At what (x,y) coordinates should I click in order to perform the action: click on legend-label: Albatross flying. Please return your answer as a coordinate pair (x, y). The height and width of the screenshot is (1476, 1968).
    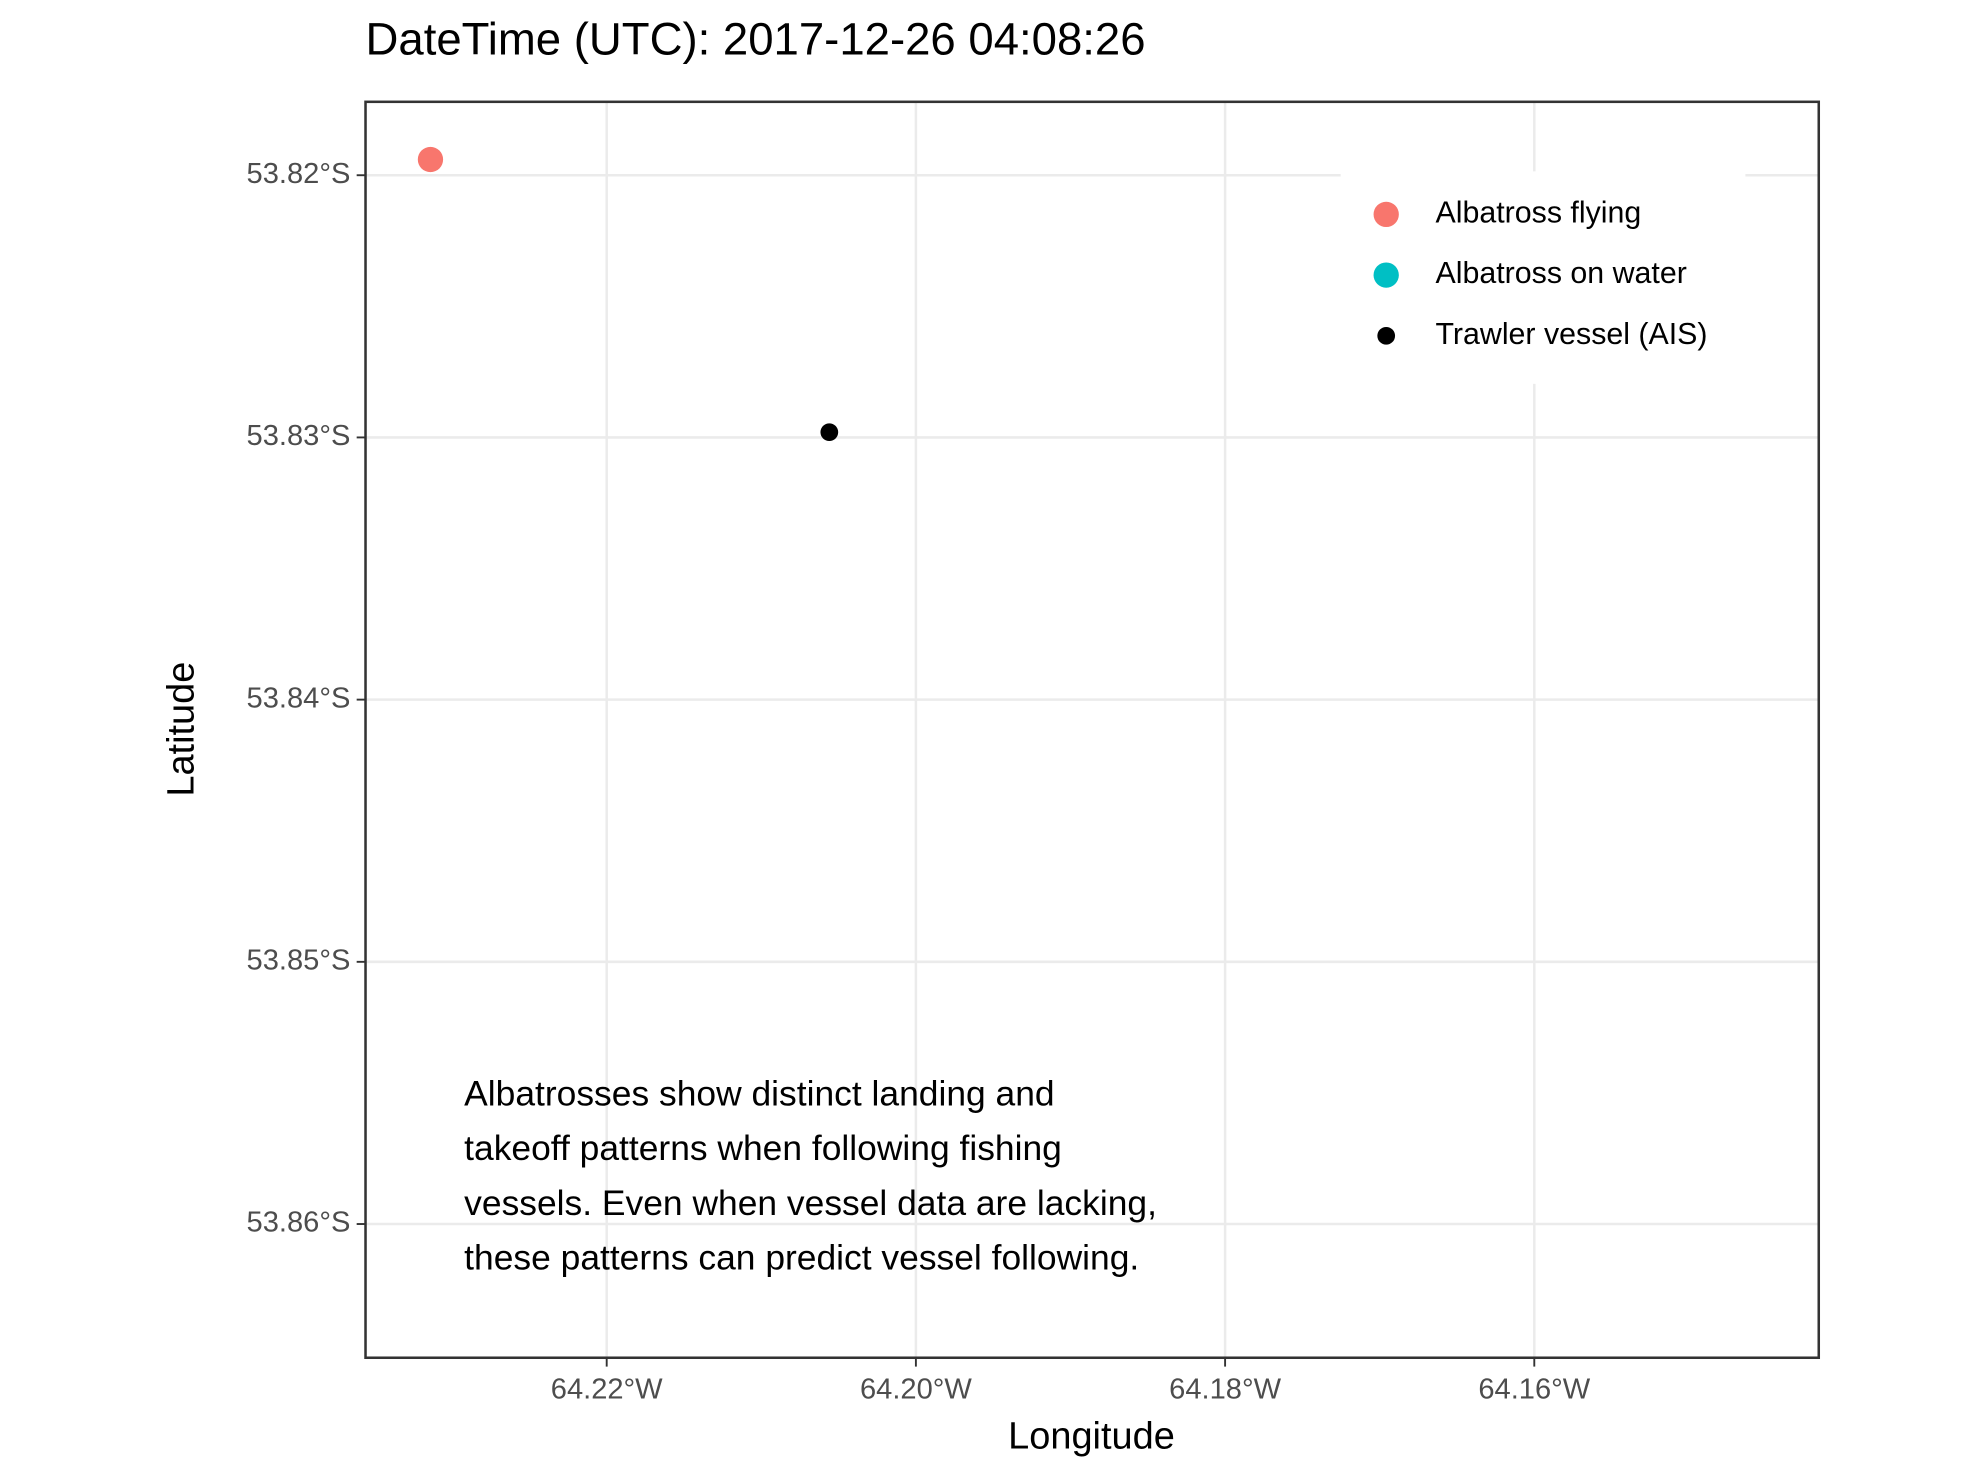
    Looking at the image, I should click on (1539, 212).